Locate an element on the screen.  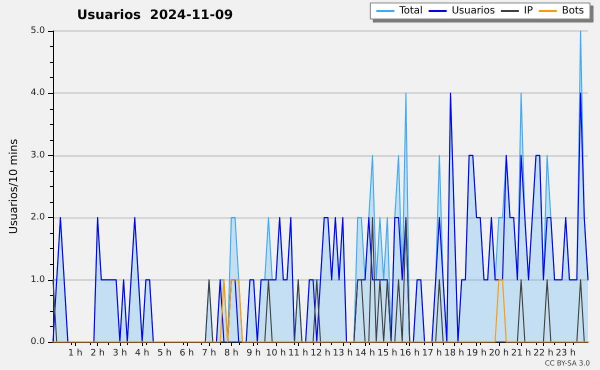
x-tick-label: 23 h is located at coordinates (566, 353).